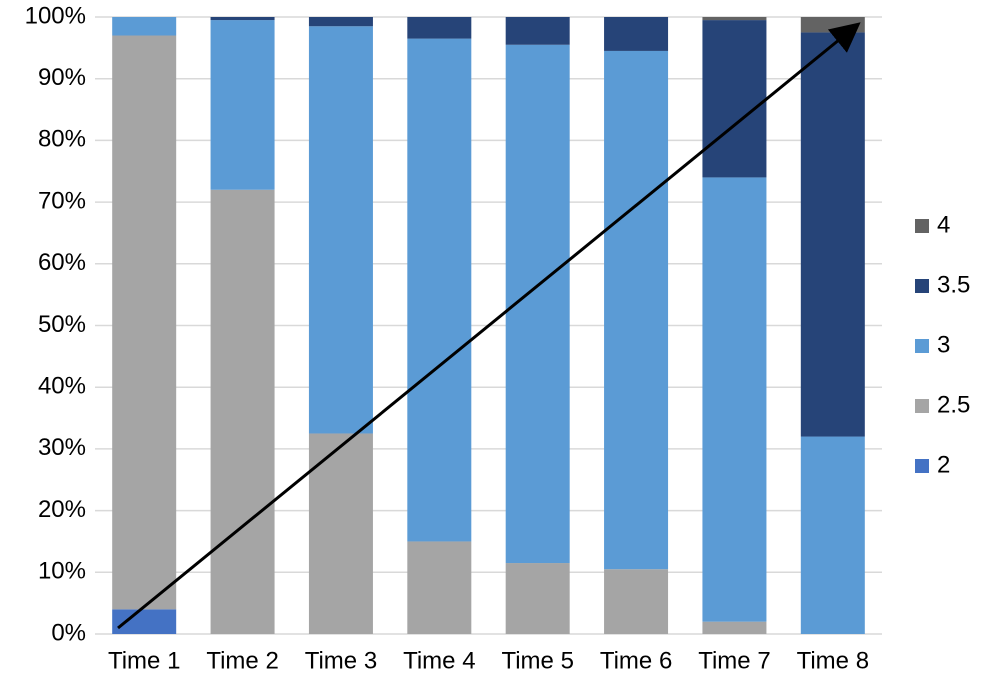 The image size is (987, 681). Describe the element at coordinates (144, 660) in the screenshot. I see `x-tick-label: Time 1` at that location.